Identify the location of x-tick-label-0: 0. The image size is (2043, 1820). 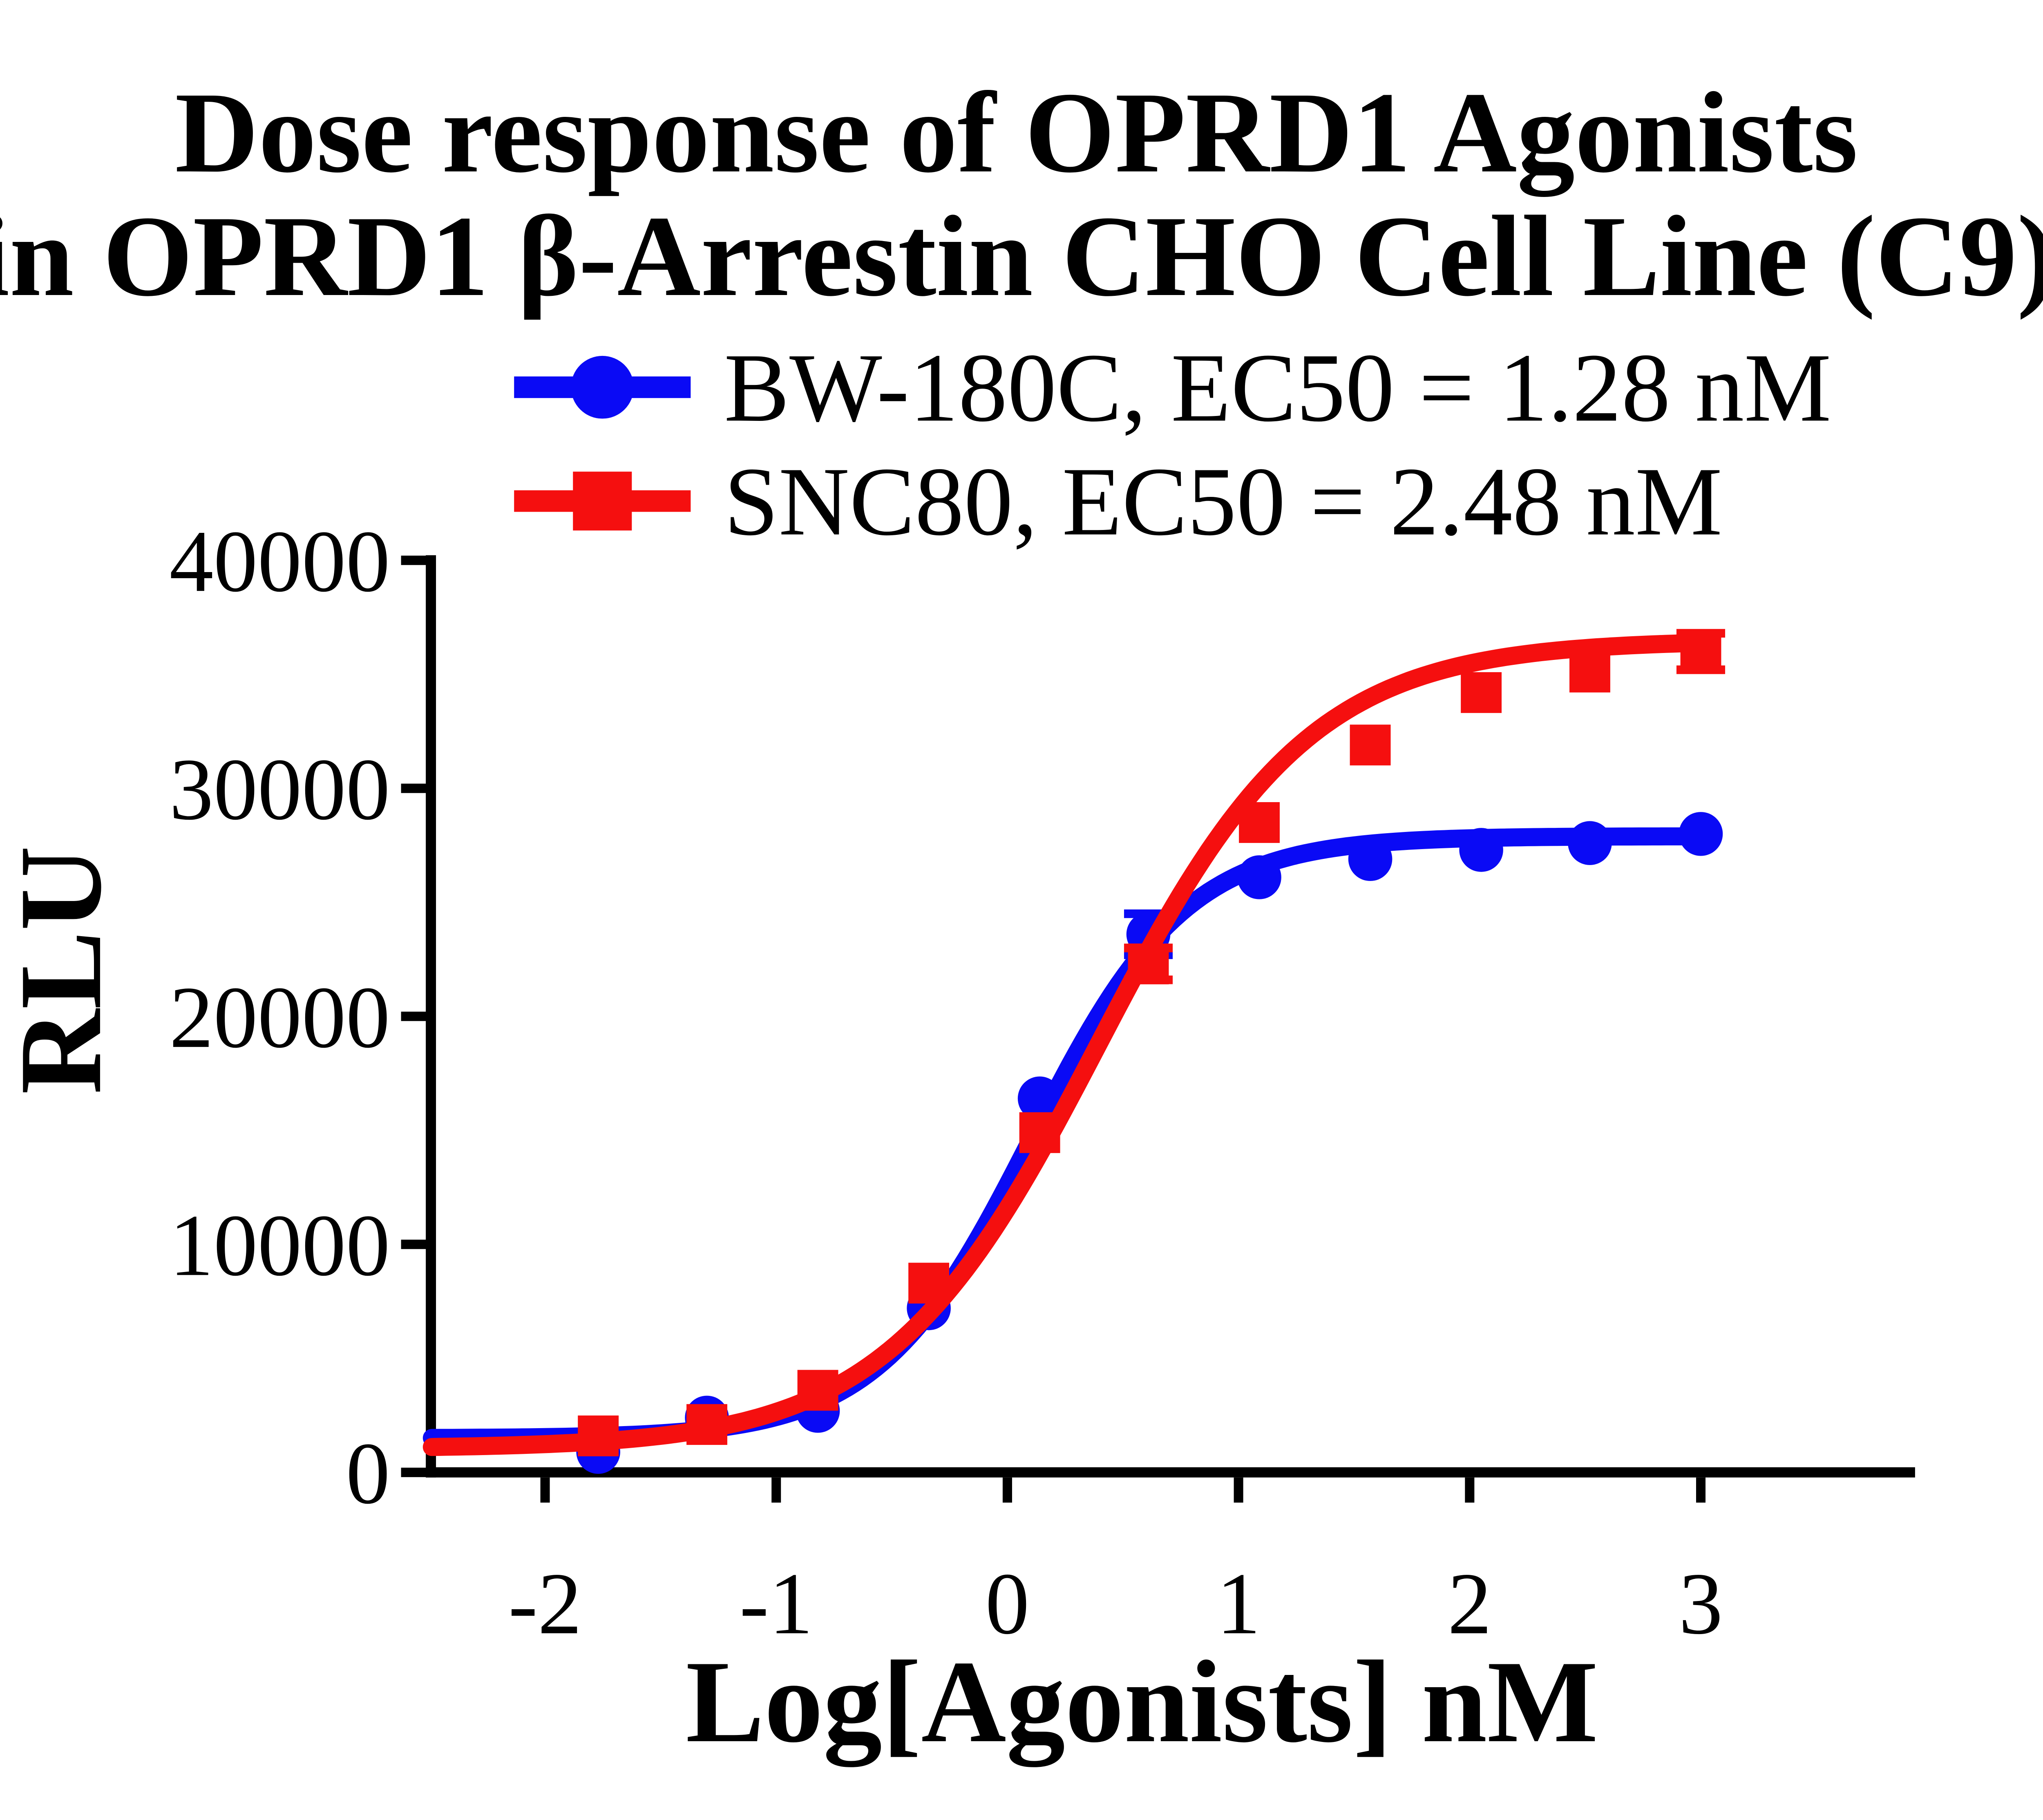
(1007, 1603).